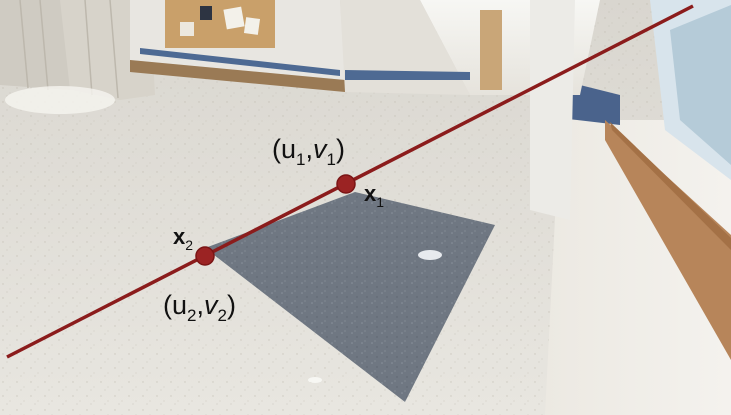  I want to click on locker-bank, so click(35, 45).